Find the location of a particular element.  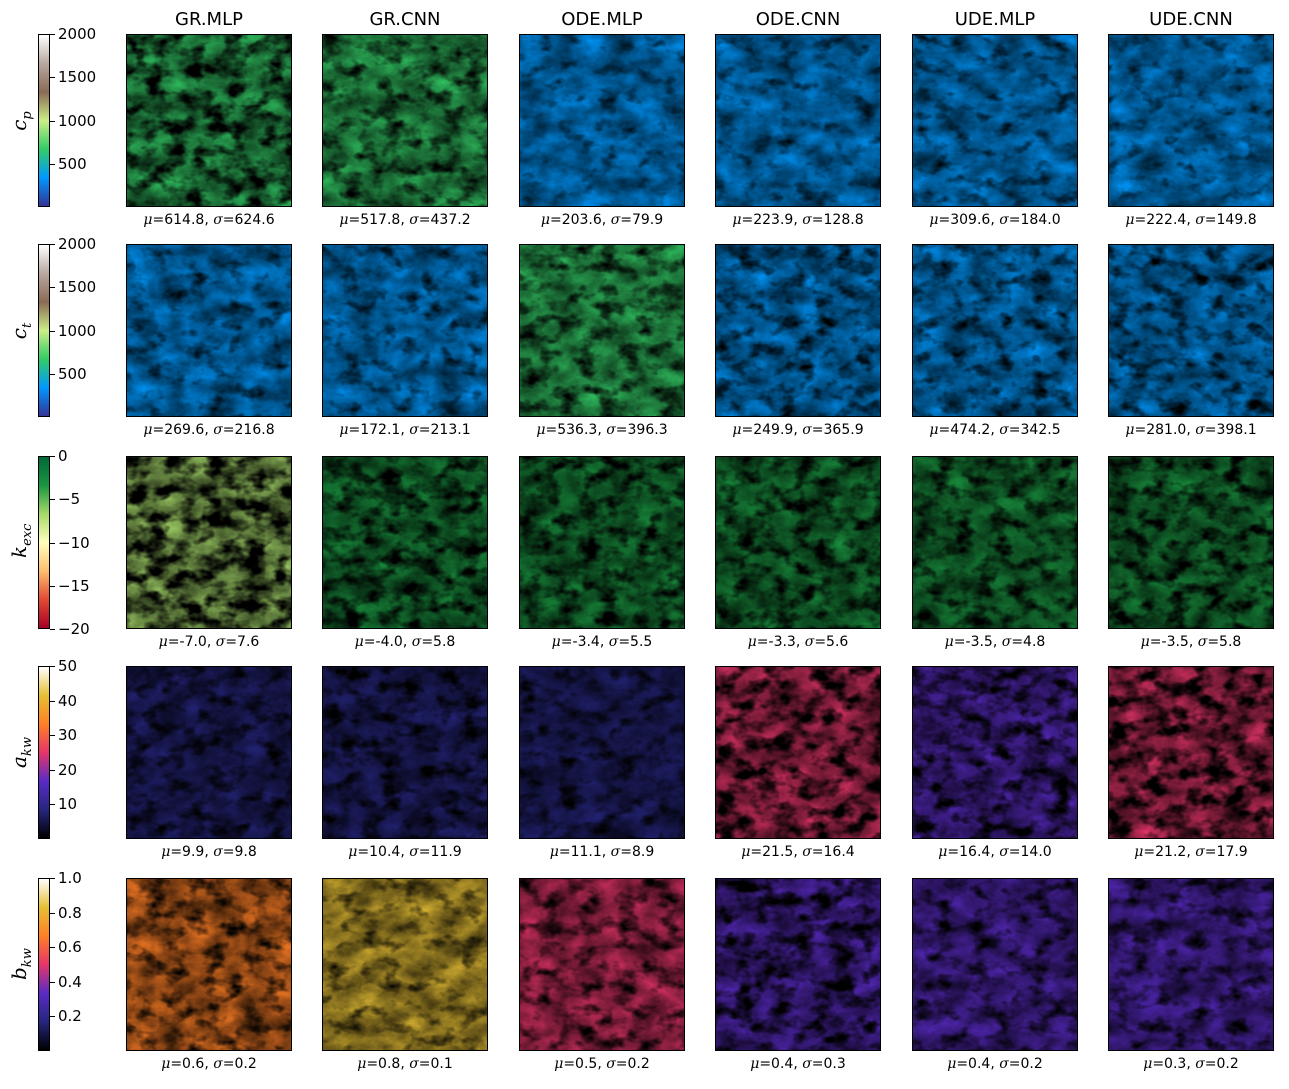

stat-label: μ=203.6, σ=79.9 is located at coordinates (602, 220).